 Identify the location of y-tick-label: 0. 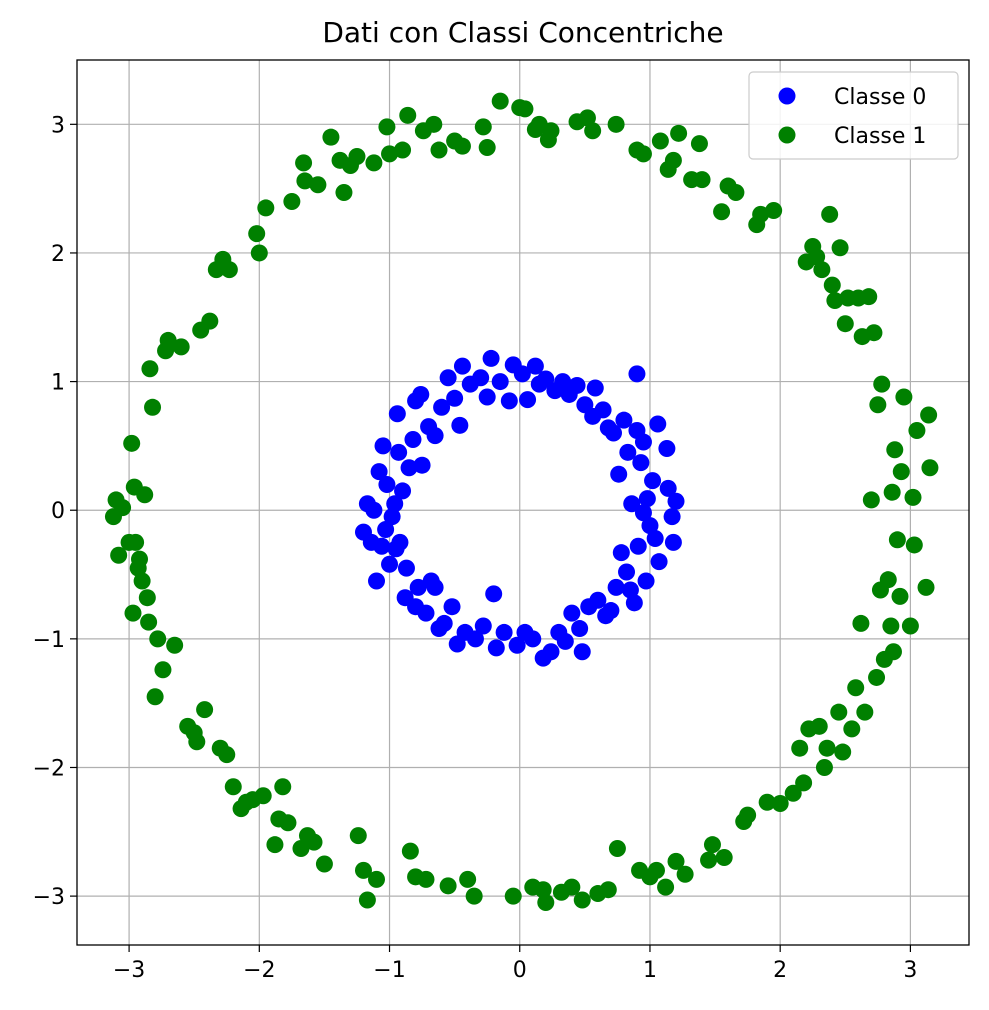
(58, 511).